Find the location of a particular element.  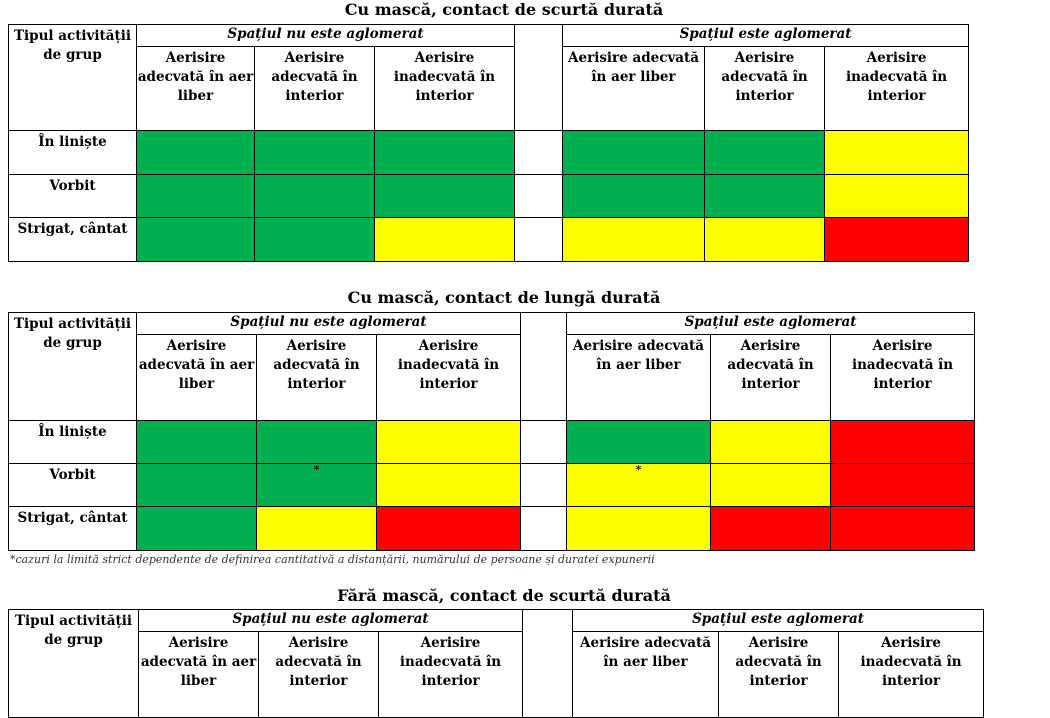

table-3-title: Fără mască, contact de scurtă durată is located at coordinates (504, 595).